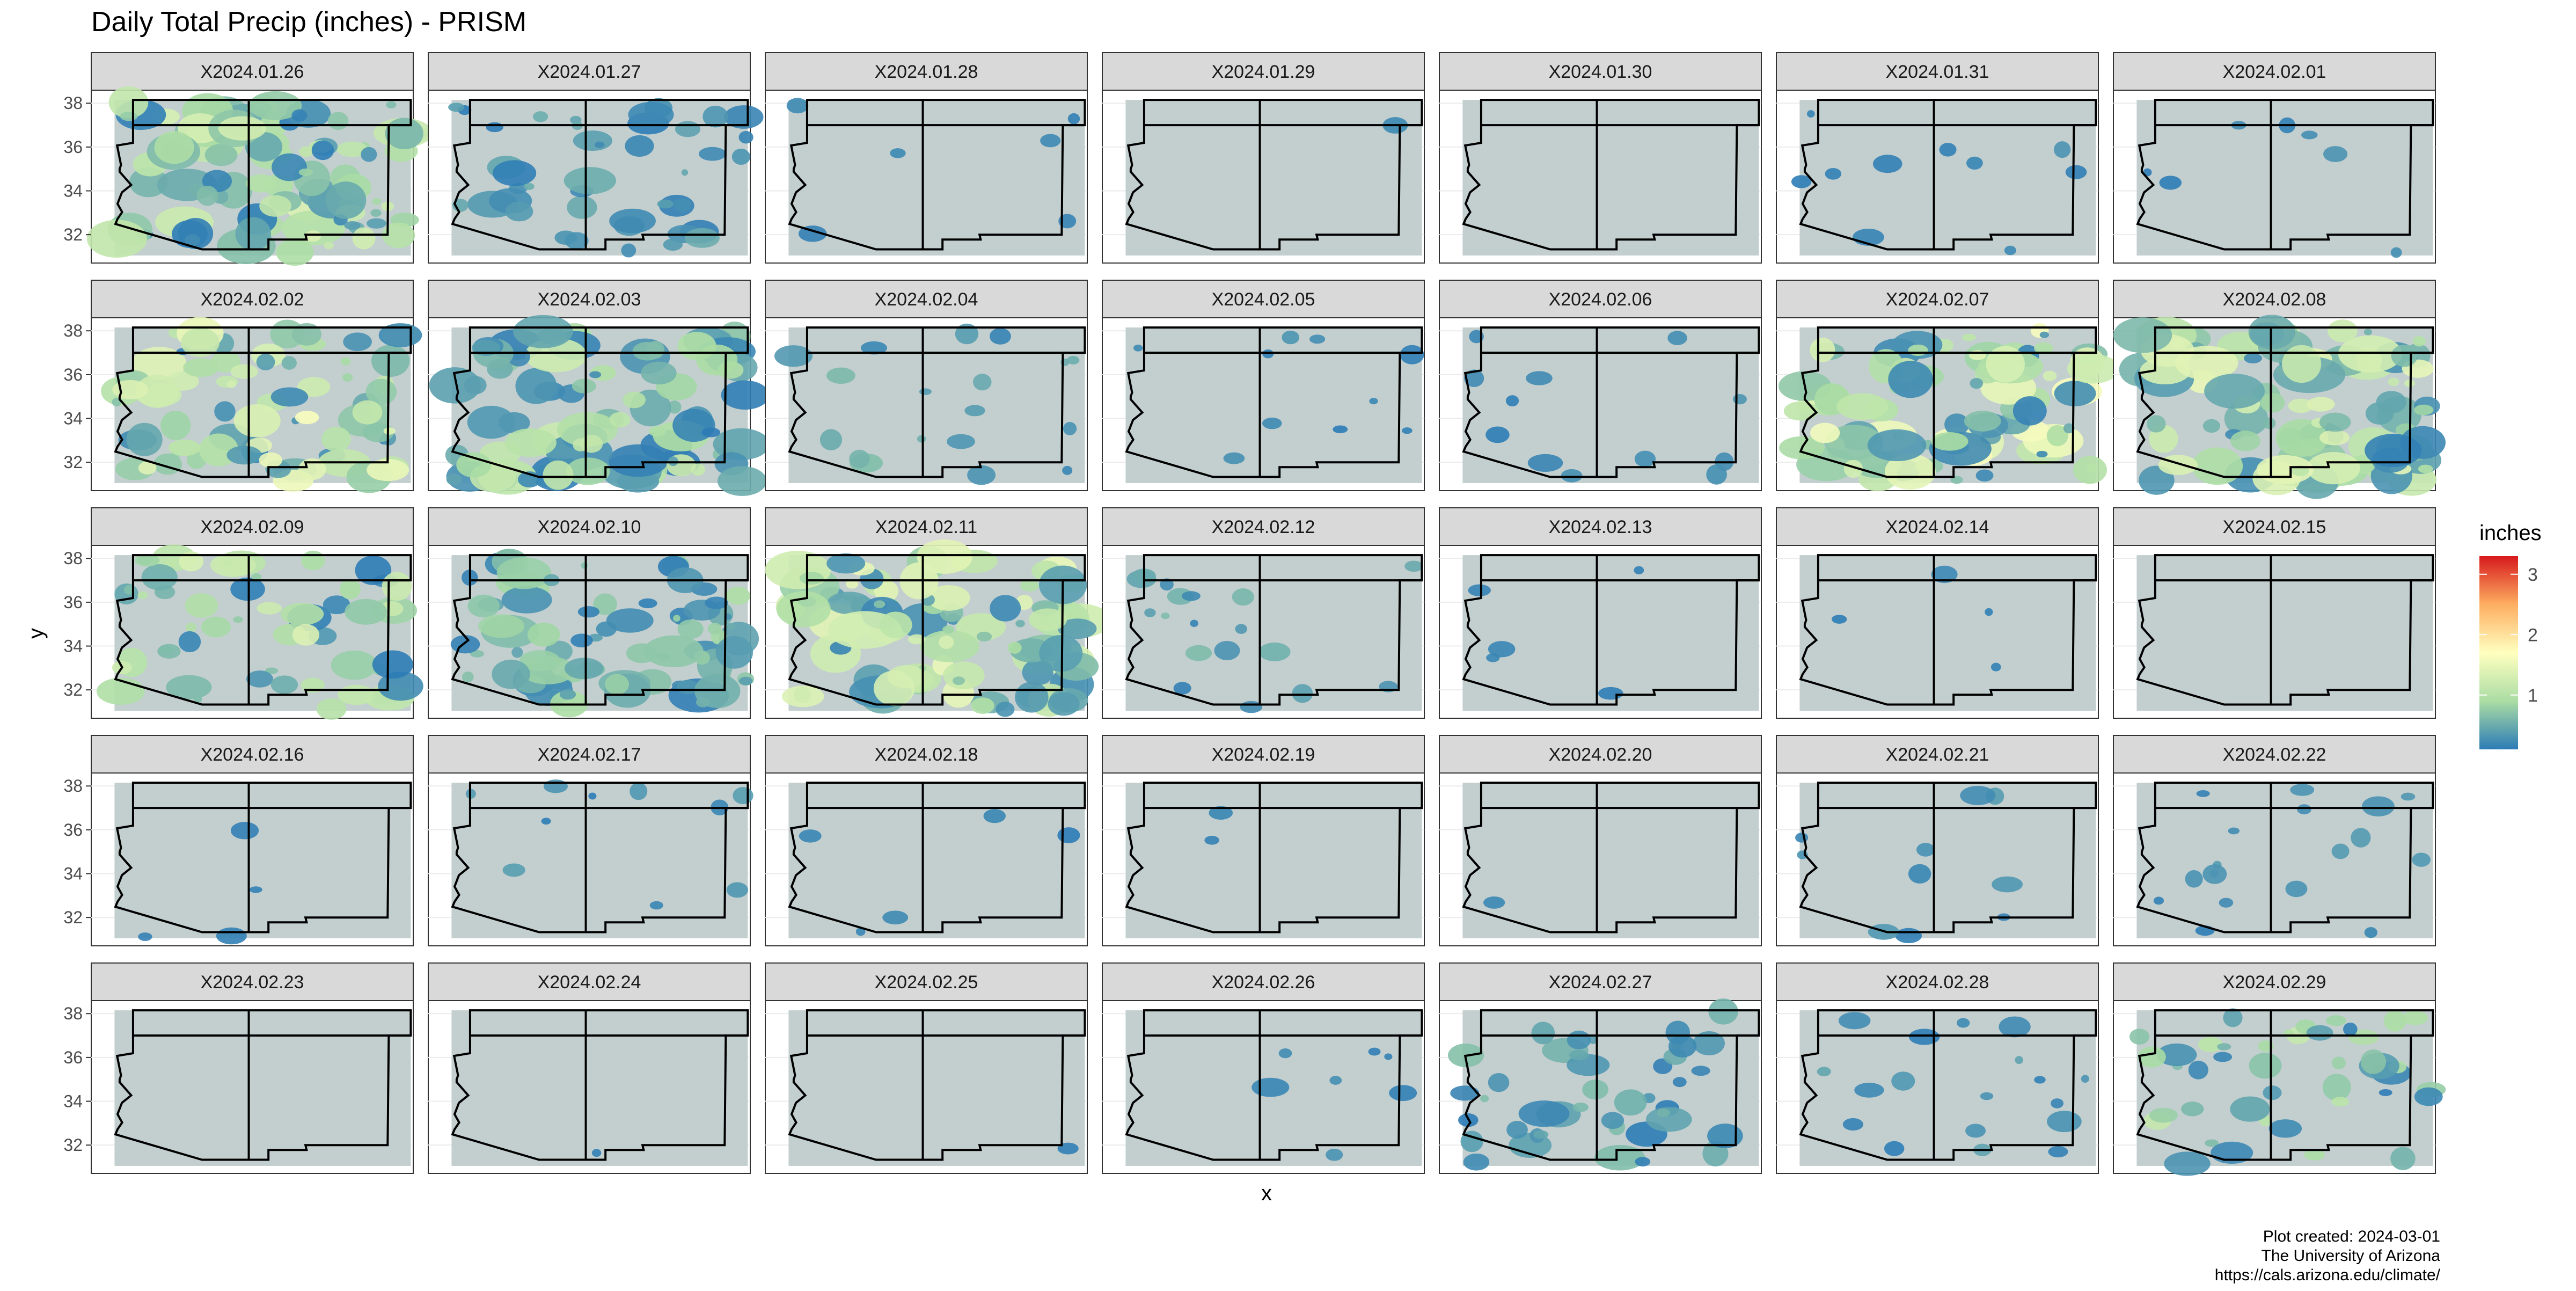  What do you see at coordinates (1600, 527) in the screenshot?
I see `facet-label: X2024.02.13` at bounding box center [1600, 527].